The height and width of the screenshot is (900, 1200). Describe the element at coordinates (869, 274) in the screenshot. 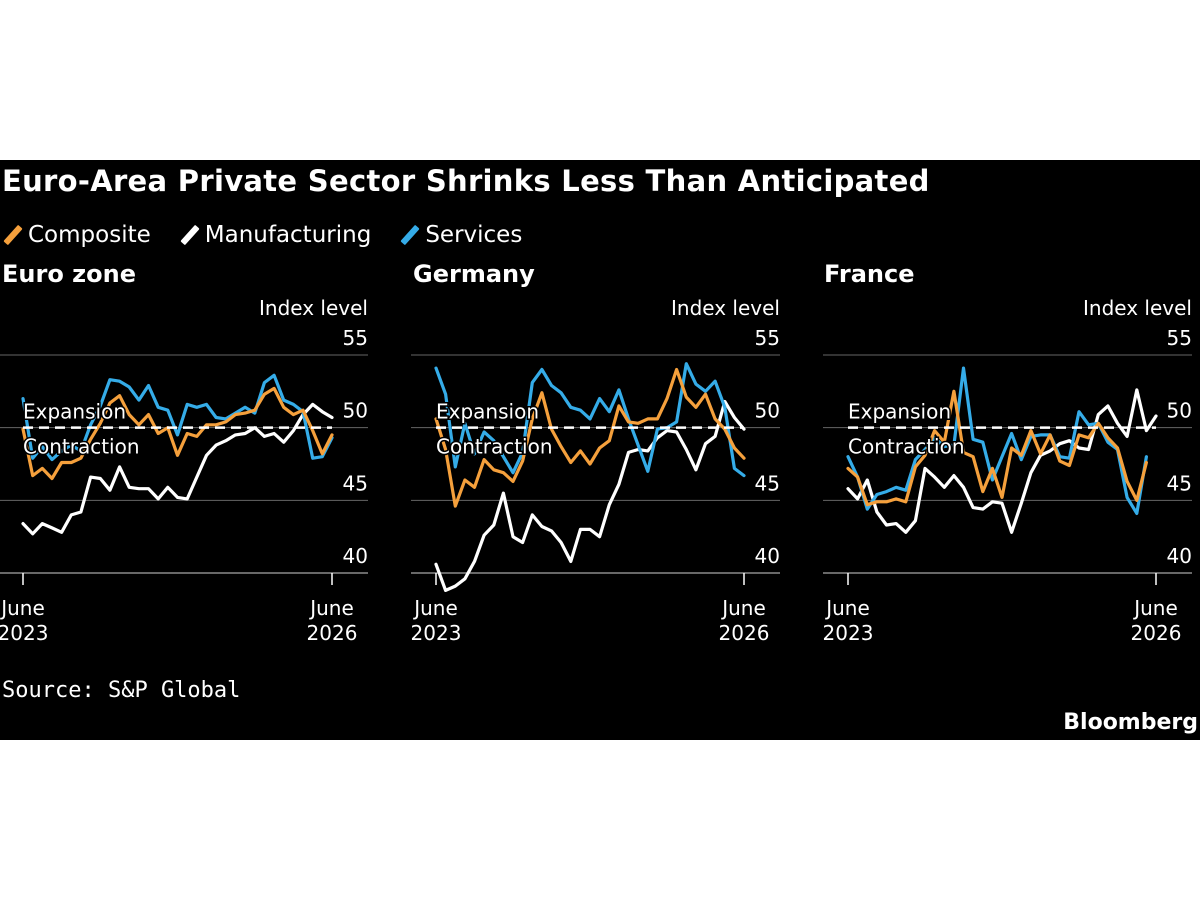

I see `panel-title-france: France` at that location.